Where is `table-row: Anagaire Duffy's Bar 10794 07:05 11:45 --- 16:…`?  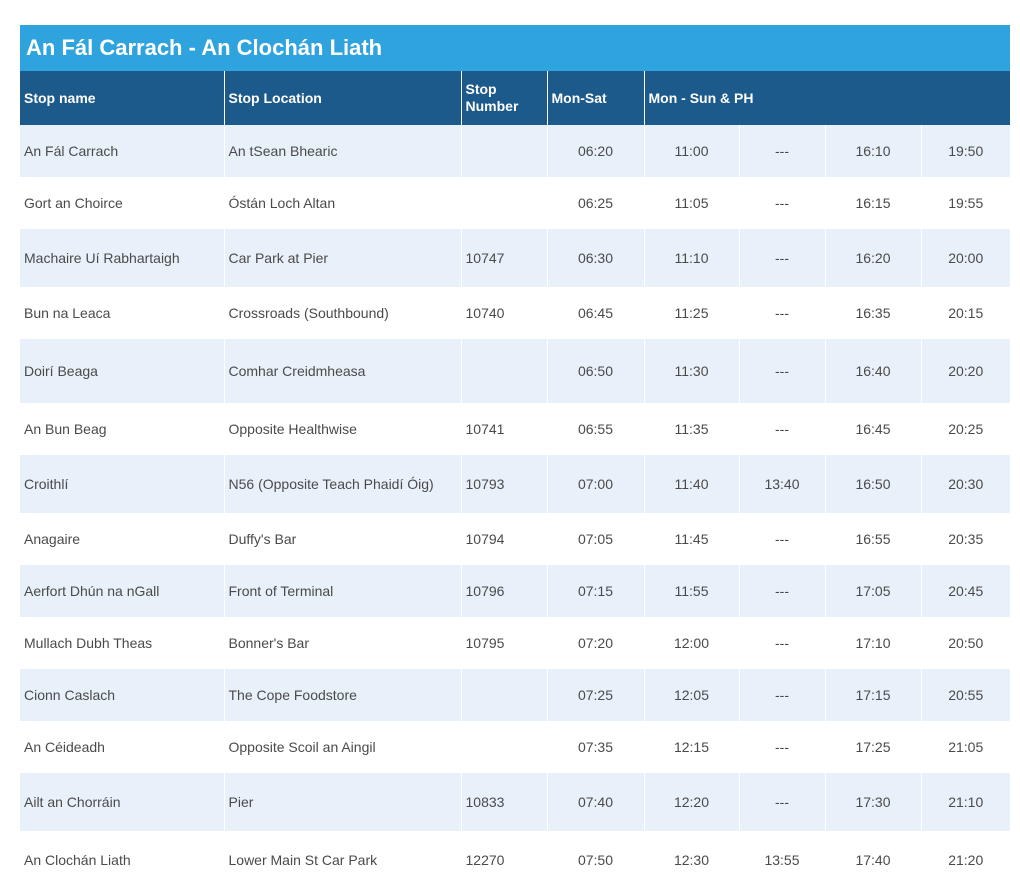
table-row: Anagaire Duffy's Bar 10794 07:05 11:45 --- 16:… is located at coordinates (515, 539).